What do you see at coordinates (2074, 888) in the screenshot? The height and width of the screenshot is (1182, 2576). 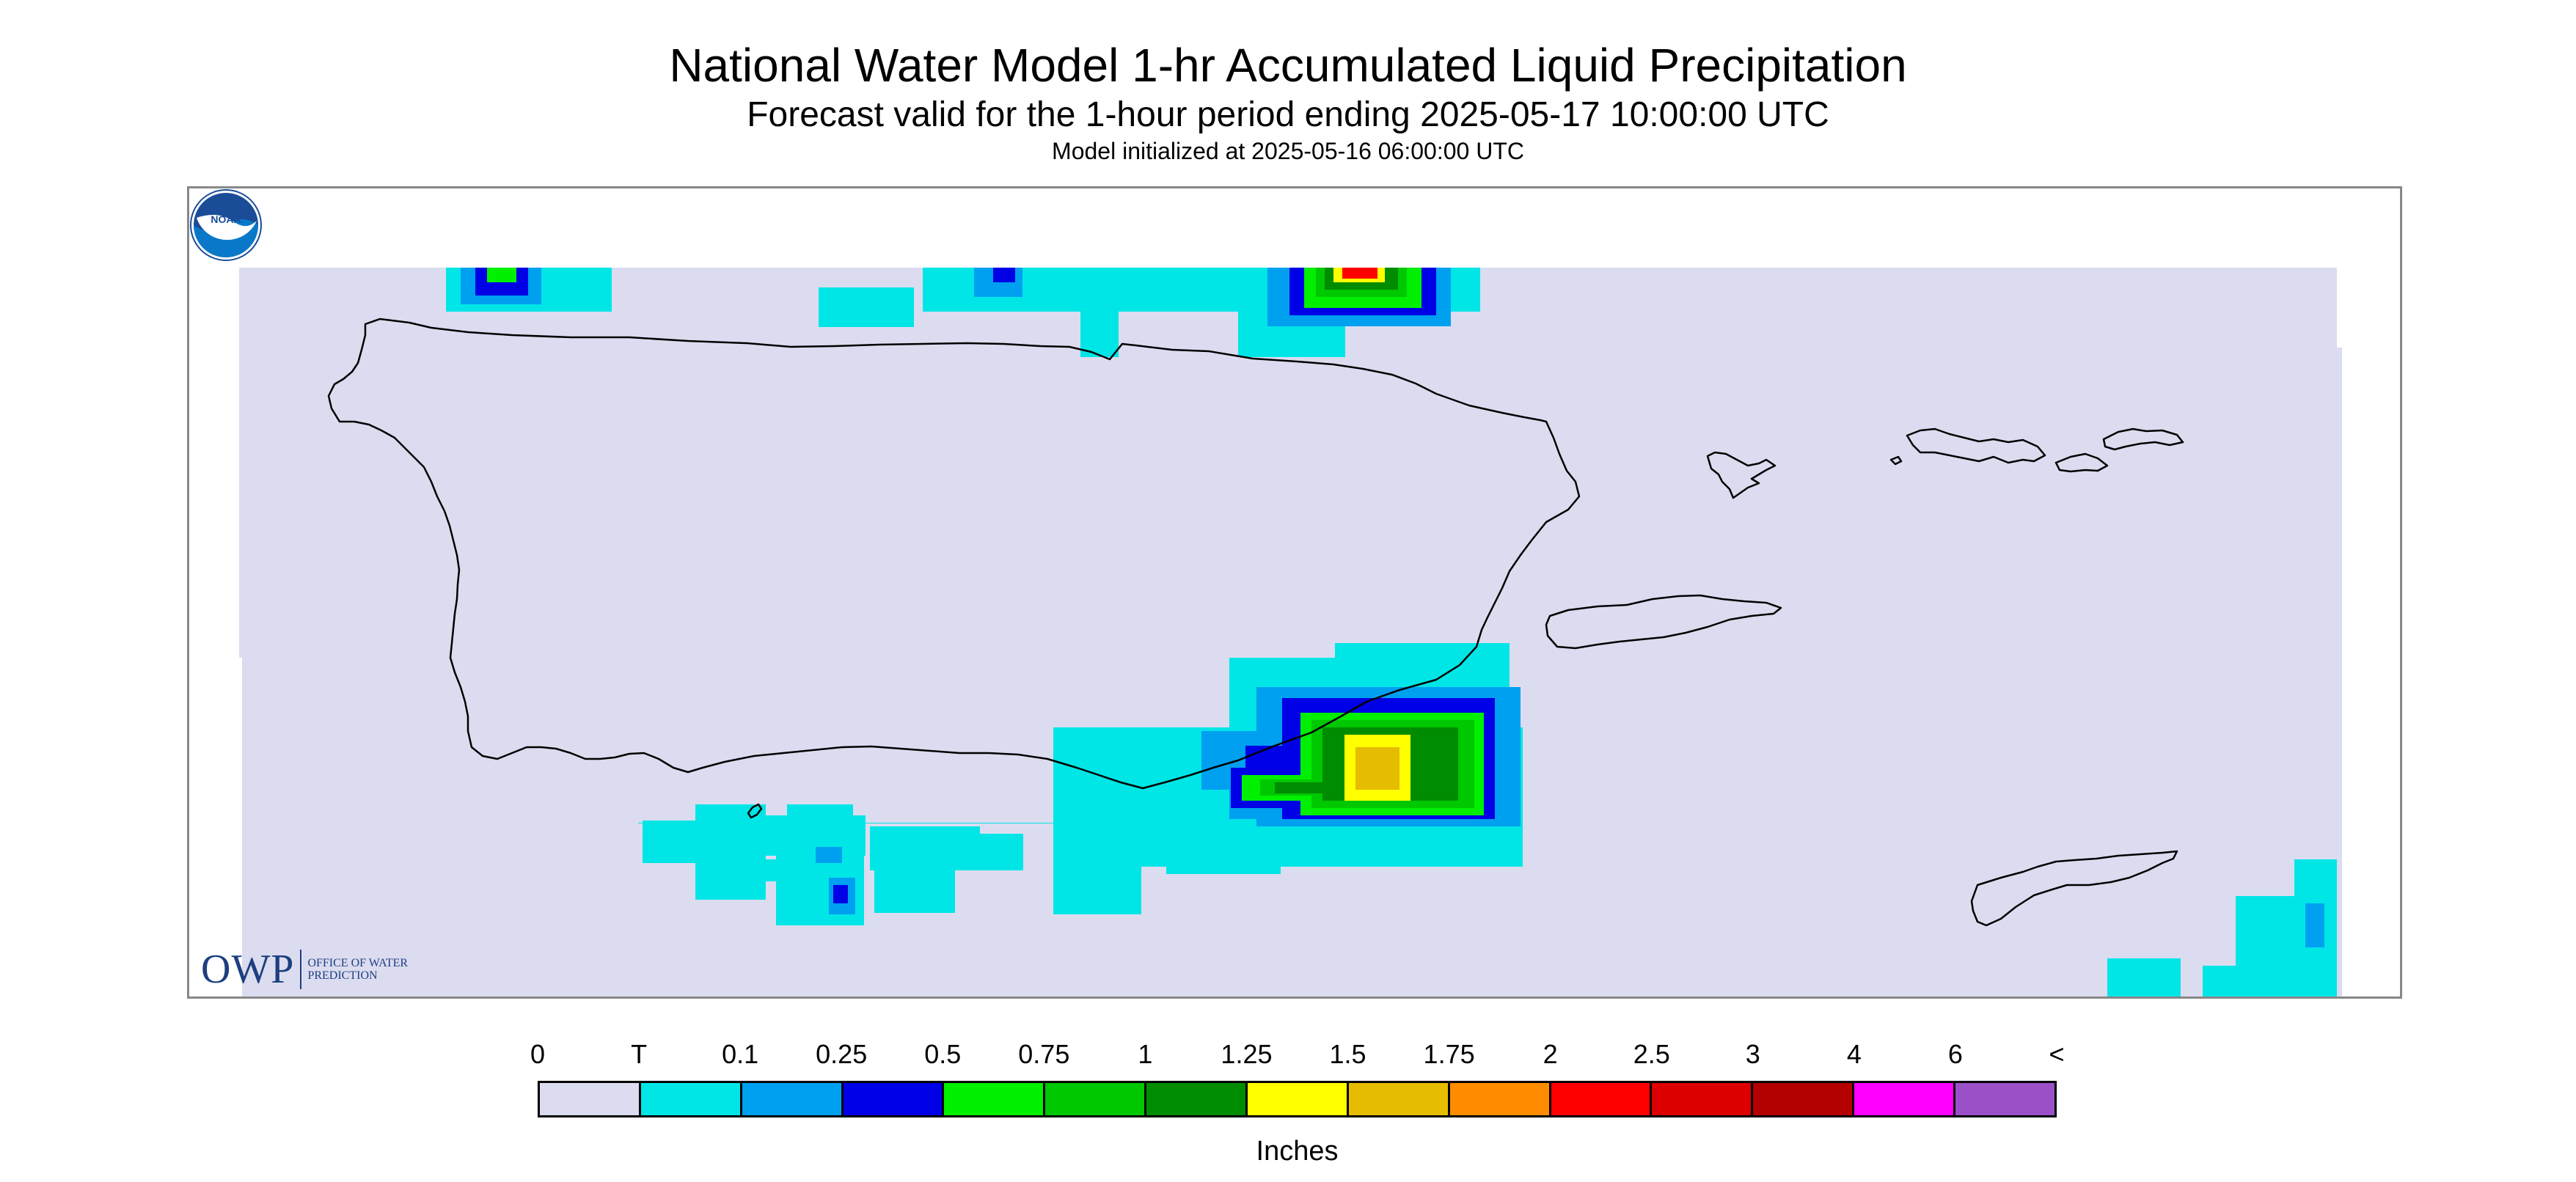 I see `st-croix-coastline` at bounding box center [2074, 888].